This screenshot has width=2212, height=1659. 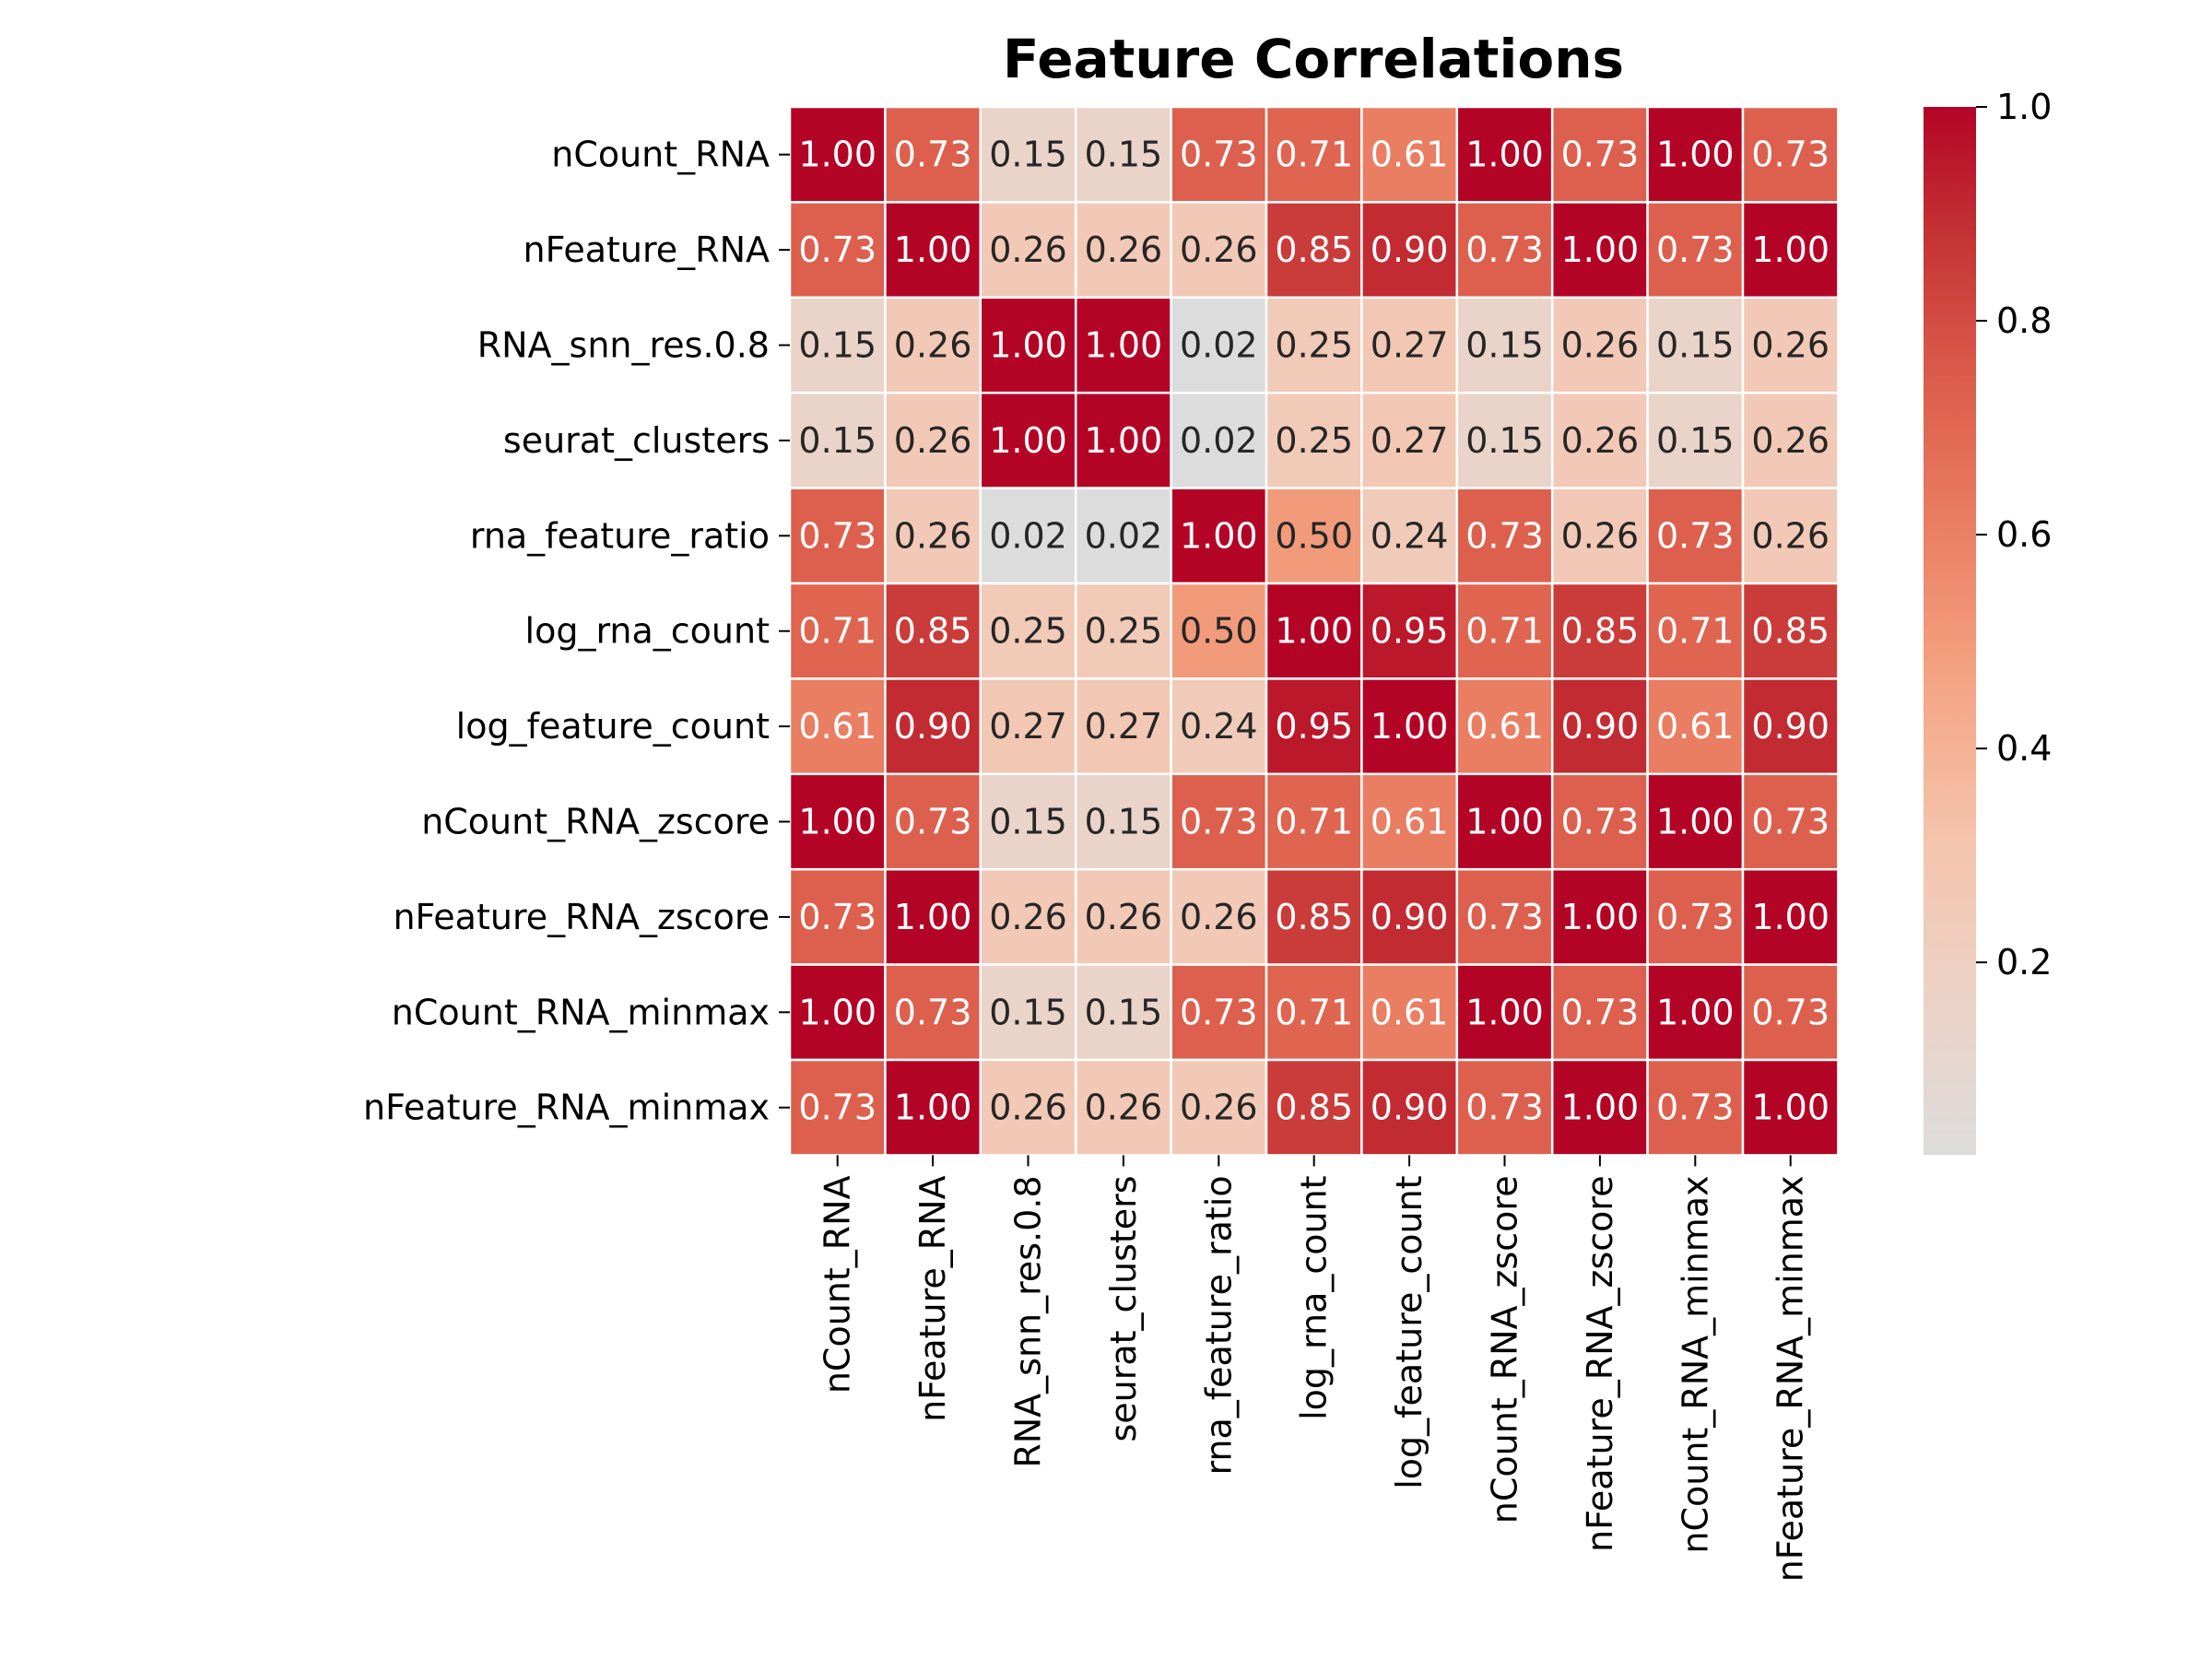 What do you see at coordinates (623, 345) in the screenshot?
I see `row-tick-label: RNA_snn_res.0.8` at bounding box center [623, 345].